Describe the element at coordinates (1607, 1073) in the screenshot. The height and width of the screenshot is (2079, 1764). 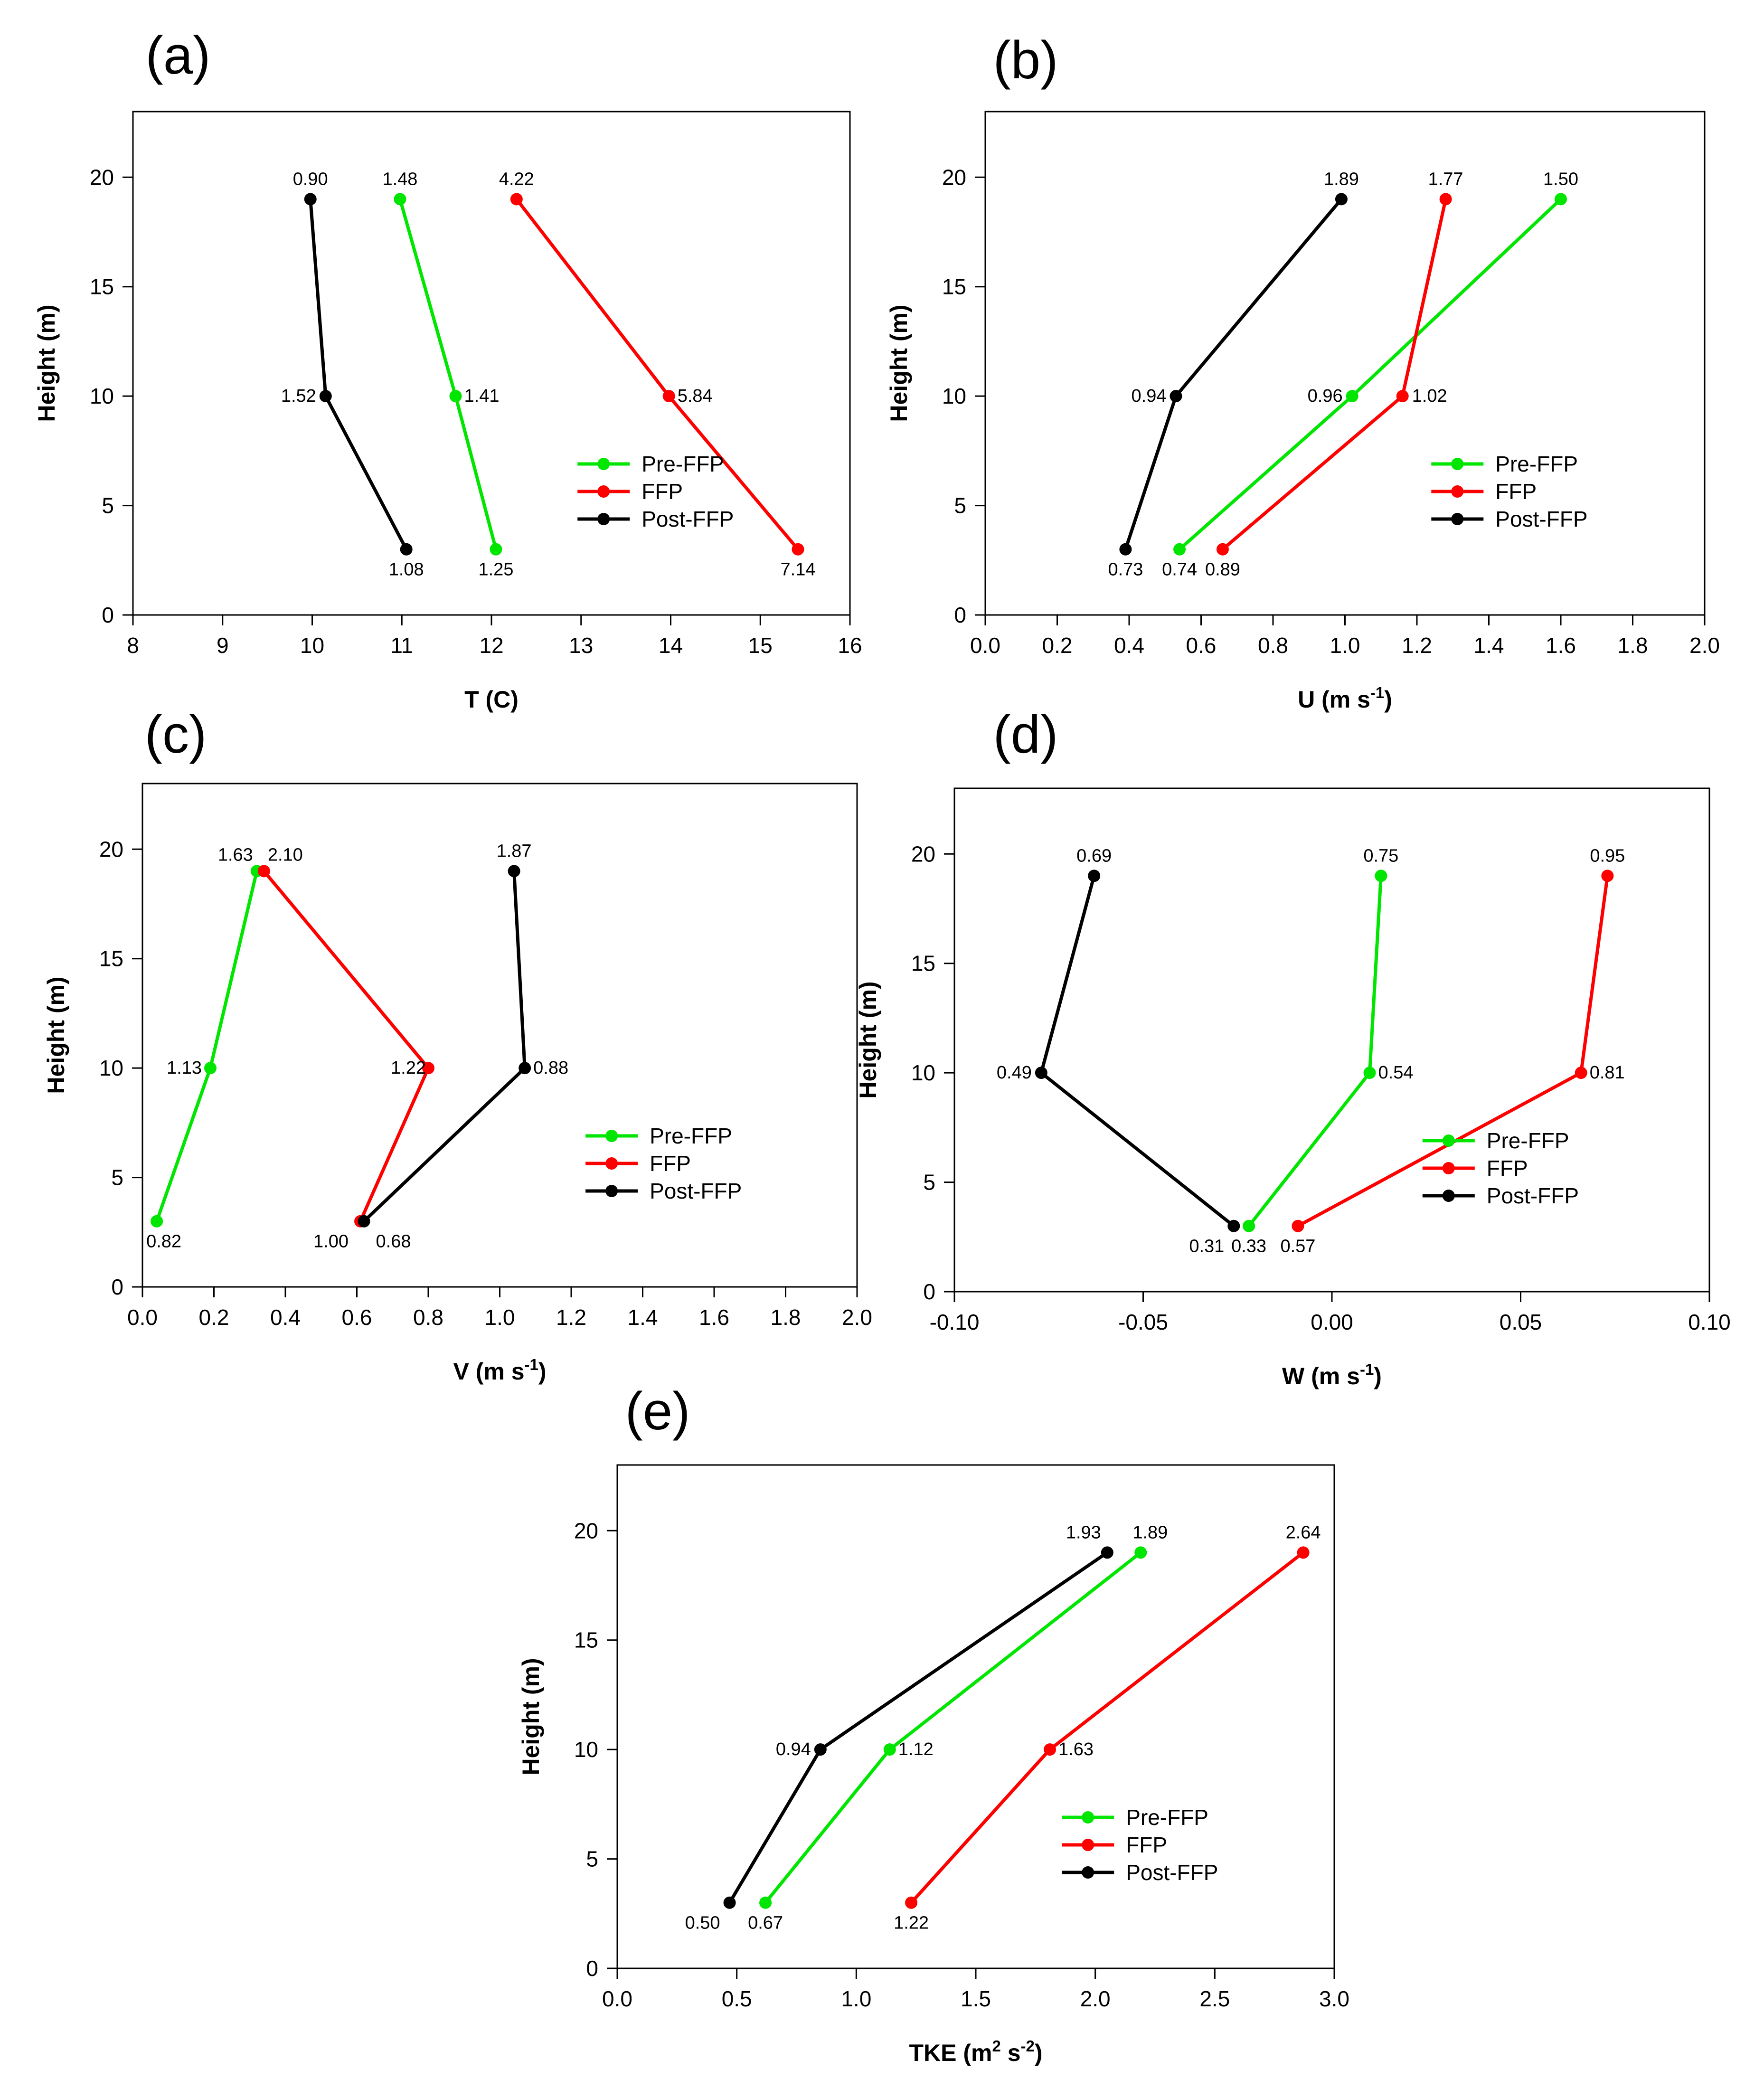
I see `data-label: 0.81` at that location.